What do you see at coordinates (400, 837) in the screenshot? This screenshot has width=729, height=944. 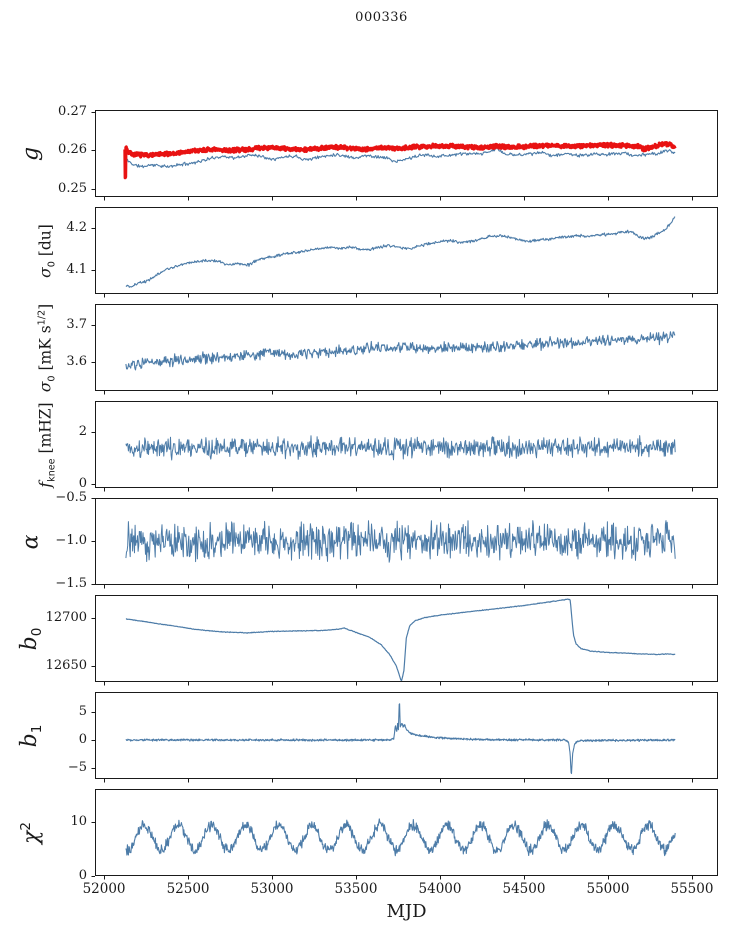 I see `series-chi2` at bounding box center [400, 837].